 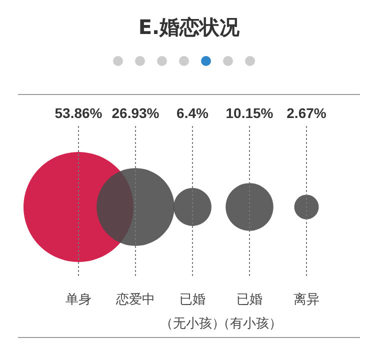 I want to click on text: E.婚恋状况, so click(x=189, y=27).